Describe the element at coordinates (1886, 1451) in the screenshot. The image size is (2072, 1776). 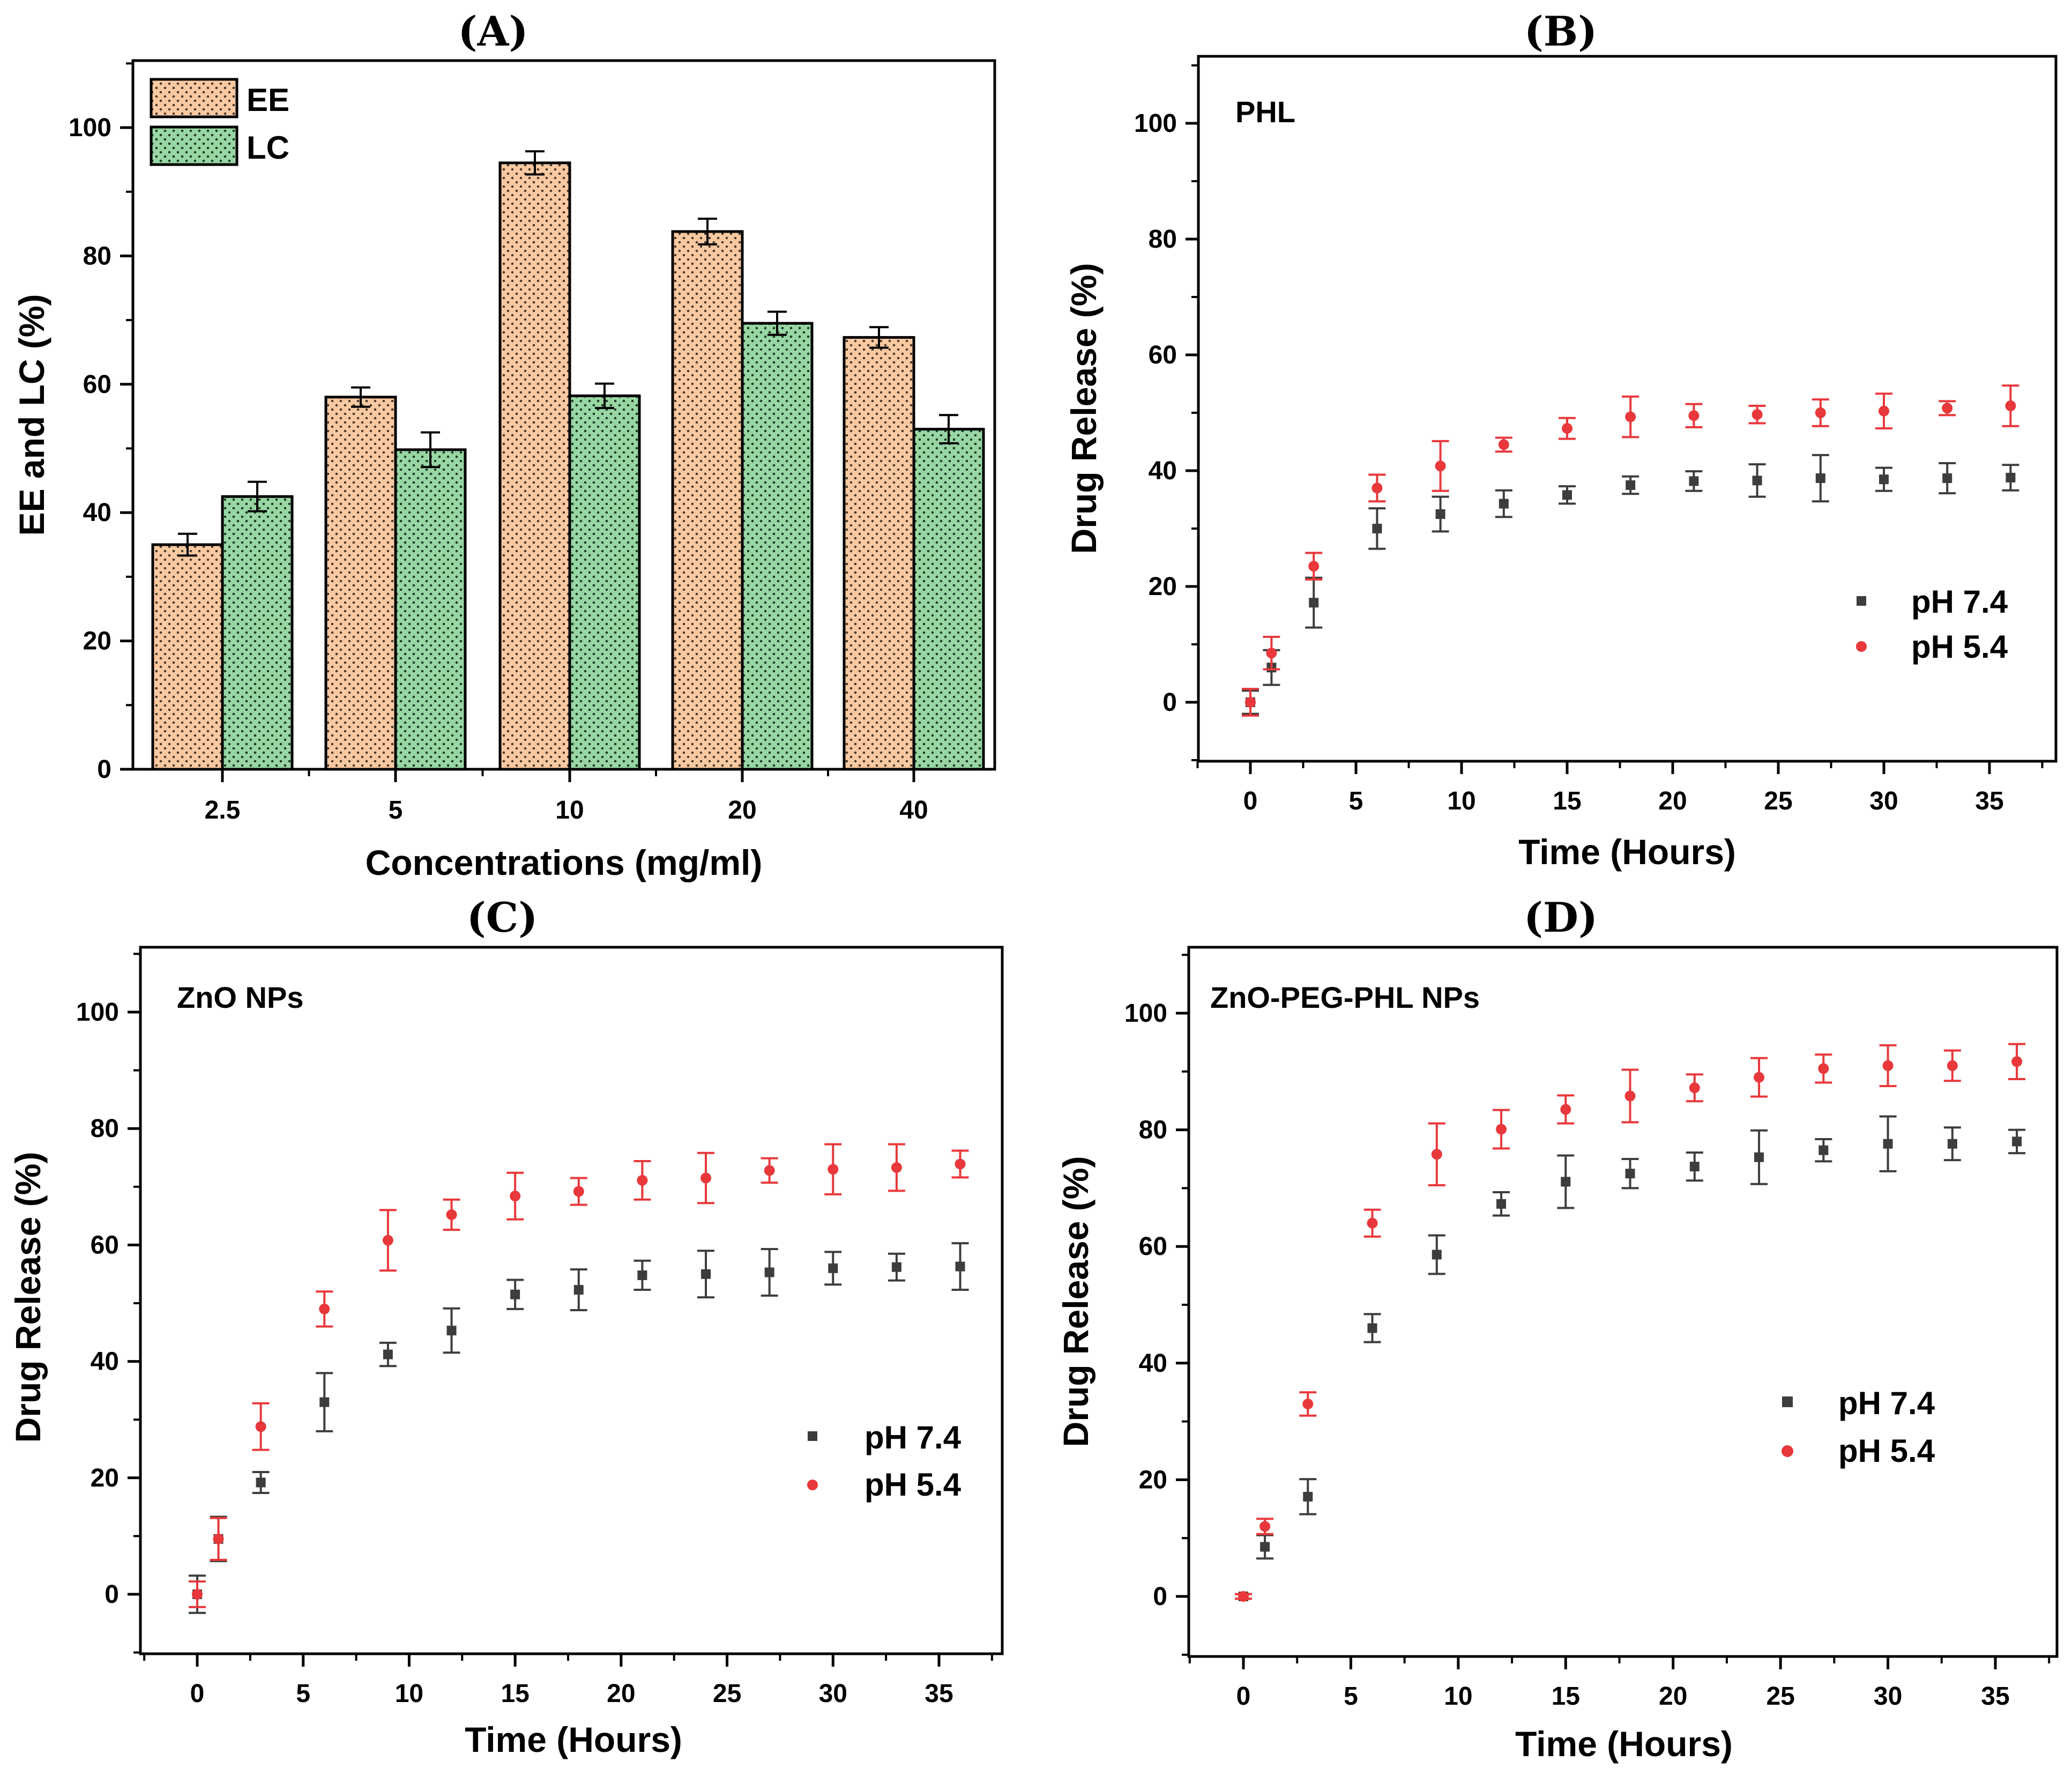
I see `panel-d-legend-label-ph54: pH 5.4` at that location.